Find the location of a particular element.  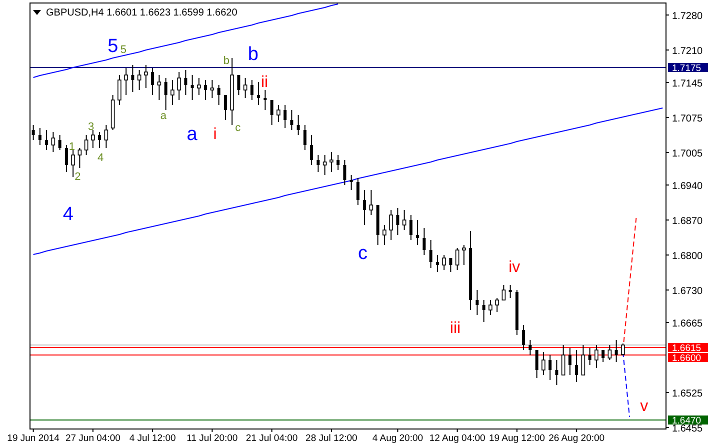

ref-line-label: 1.6600 is located at coordinates (687, 358).